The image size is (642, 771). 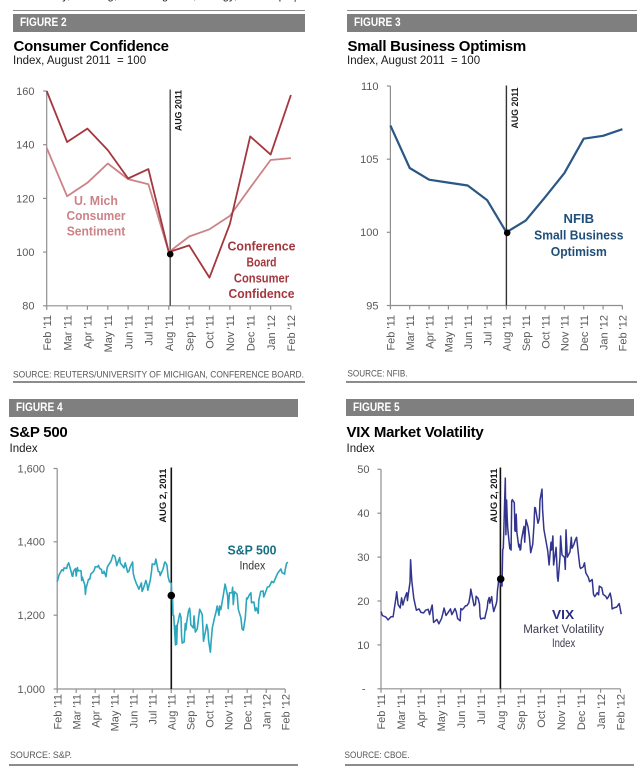 I want to click on svg-text: SOURCE: CBOE., so click(x=377, y=755).